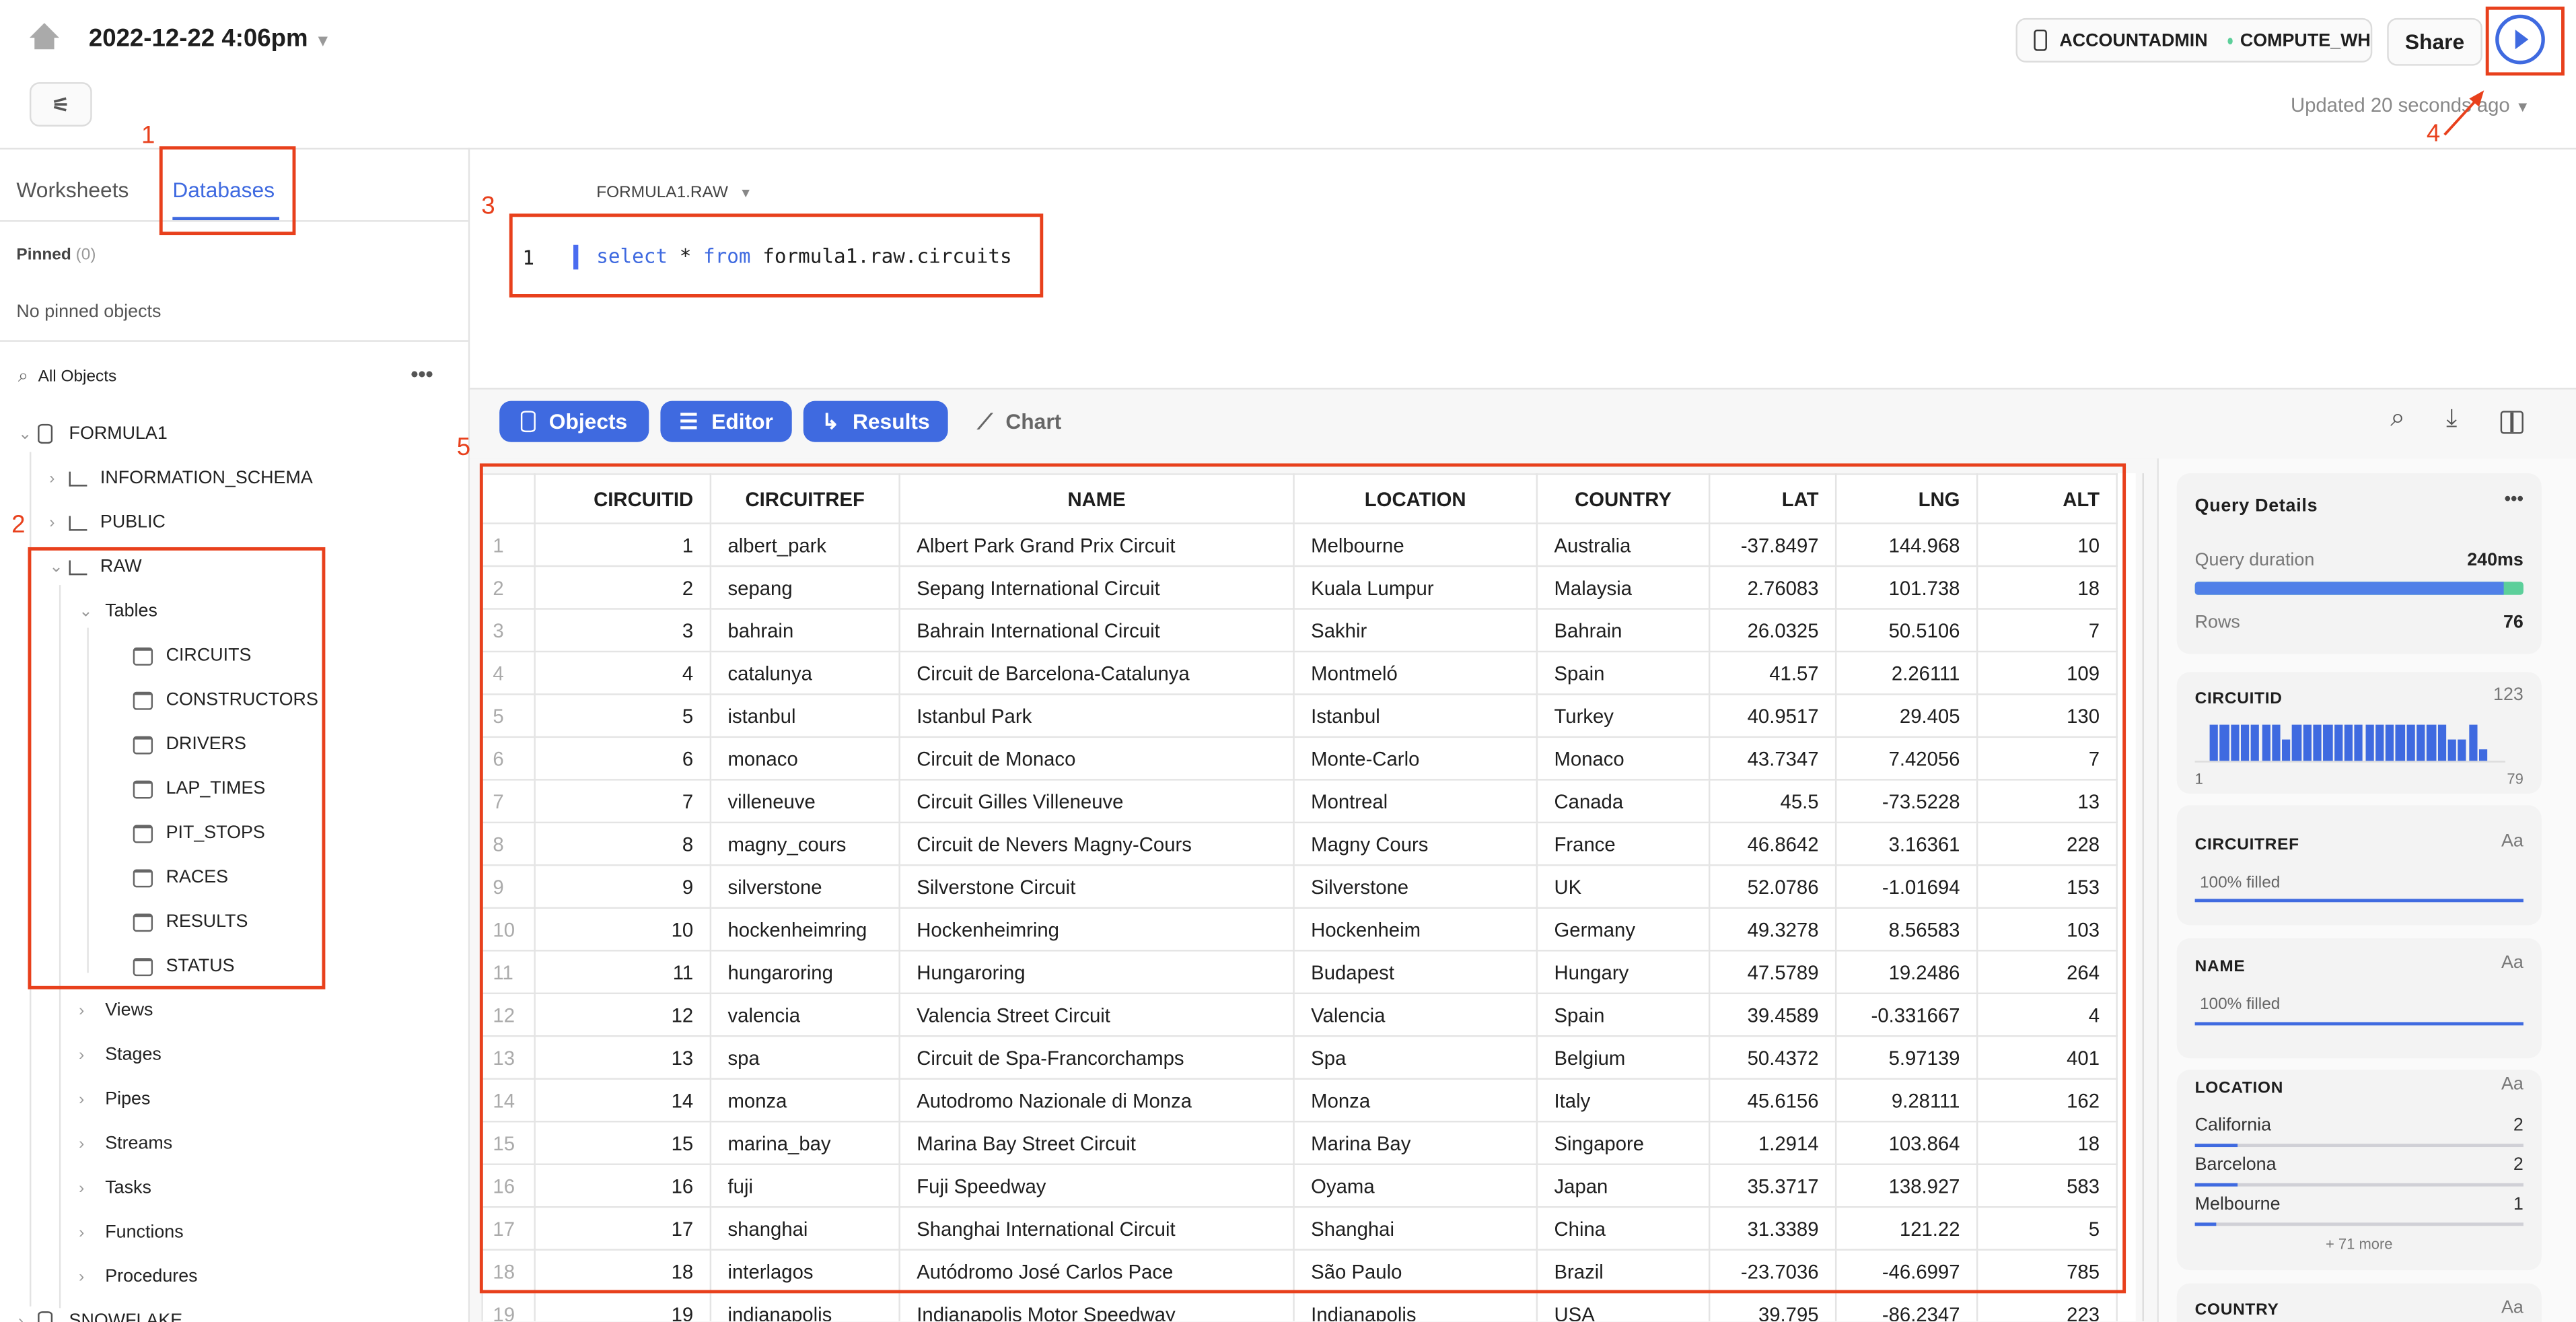  Describe the element at coordinates (190, 922) in the screenshot. I see `tree-item-results: RESULTS` at that location.